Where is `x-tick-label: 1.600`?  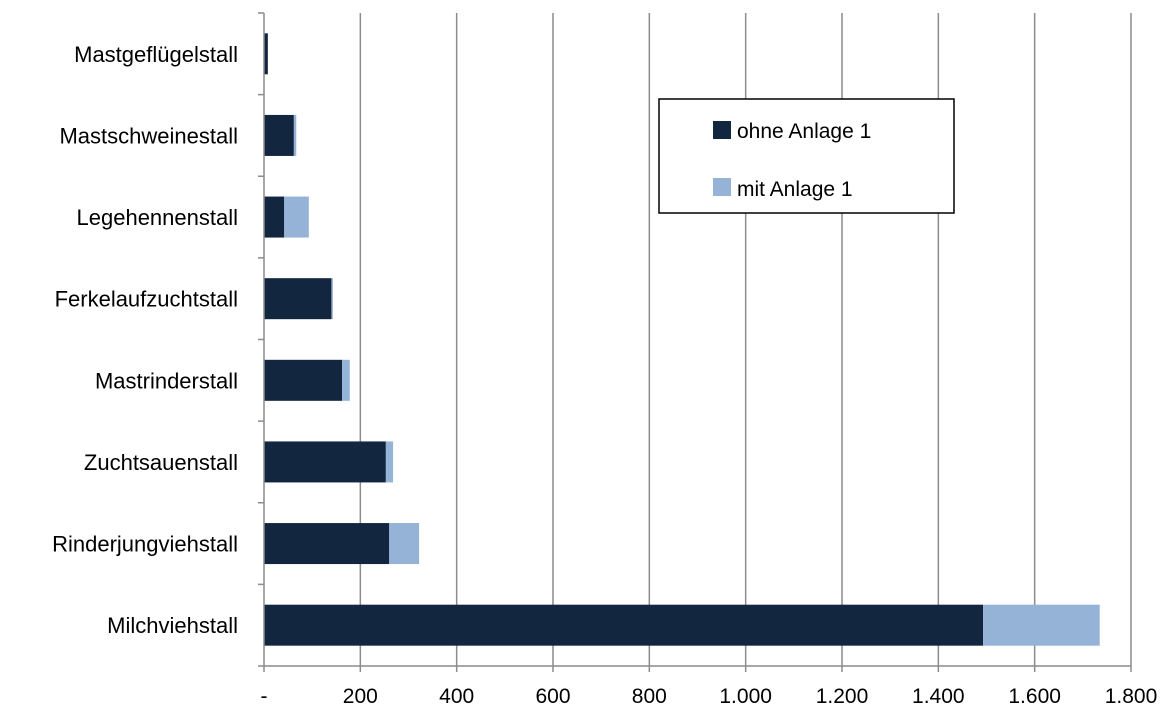 x-tick-label: 1.600 is located at coordinates (1034, 696).